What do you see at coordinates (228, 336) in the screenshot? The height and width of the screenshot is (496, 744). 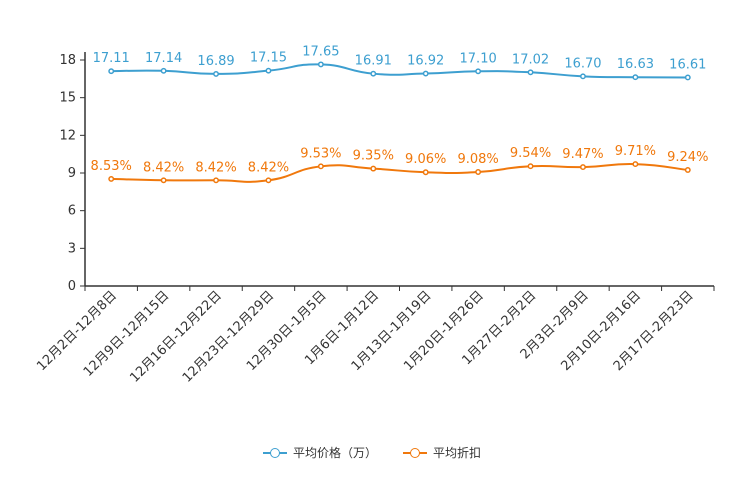 I see `x-tick-label: 12月23日-12月29日` at bounding box center [228, 336].